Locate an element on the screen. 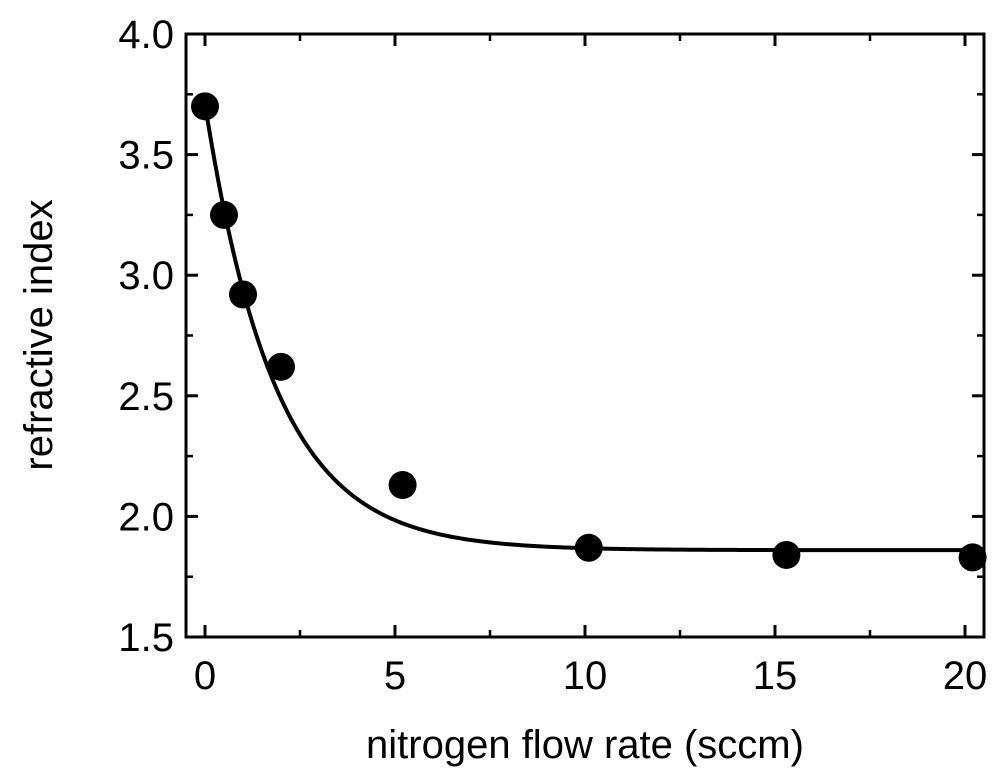 Image resolution: width=997 pixels, height=774 pixels. y-tick-label: 3.5 is located at coordinates (146, 156).